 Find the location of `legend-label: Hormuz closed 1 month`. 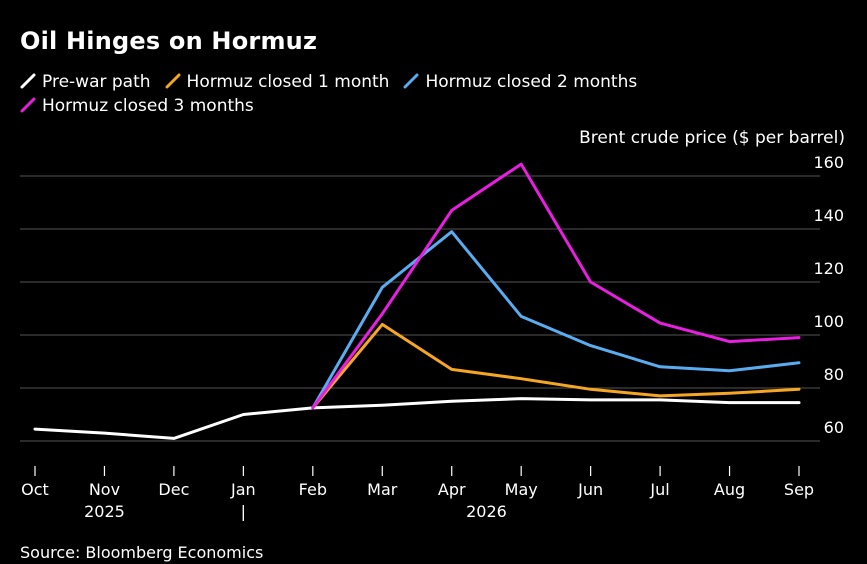

legend-label: Hormuz closed 1 month is located at coordinates (288, 82).